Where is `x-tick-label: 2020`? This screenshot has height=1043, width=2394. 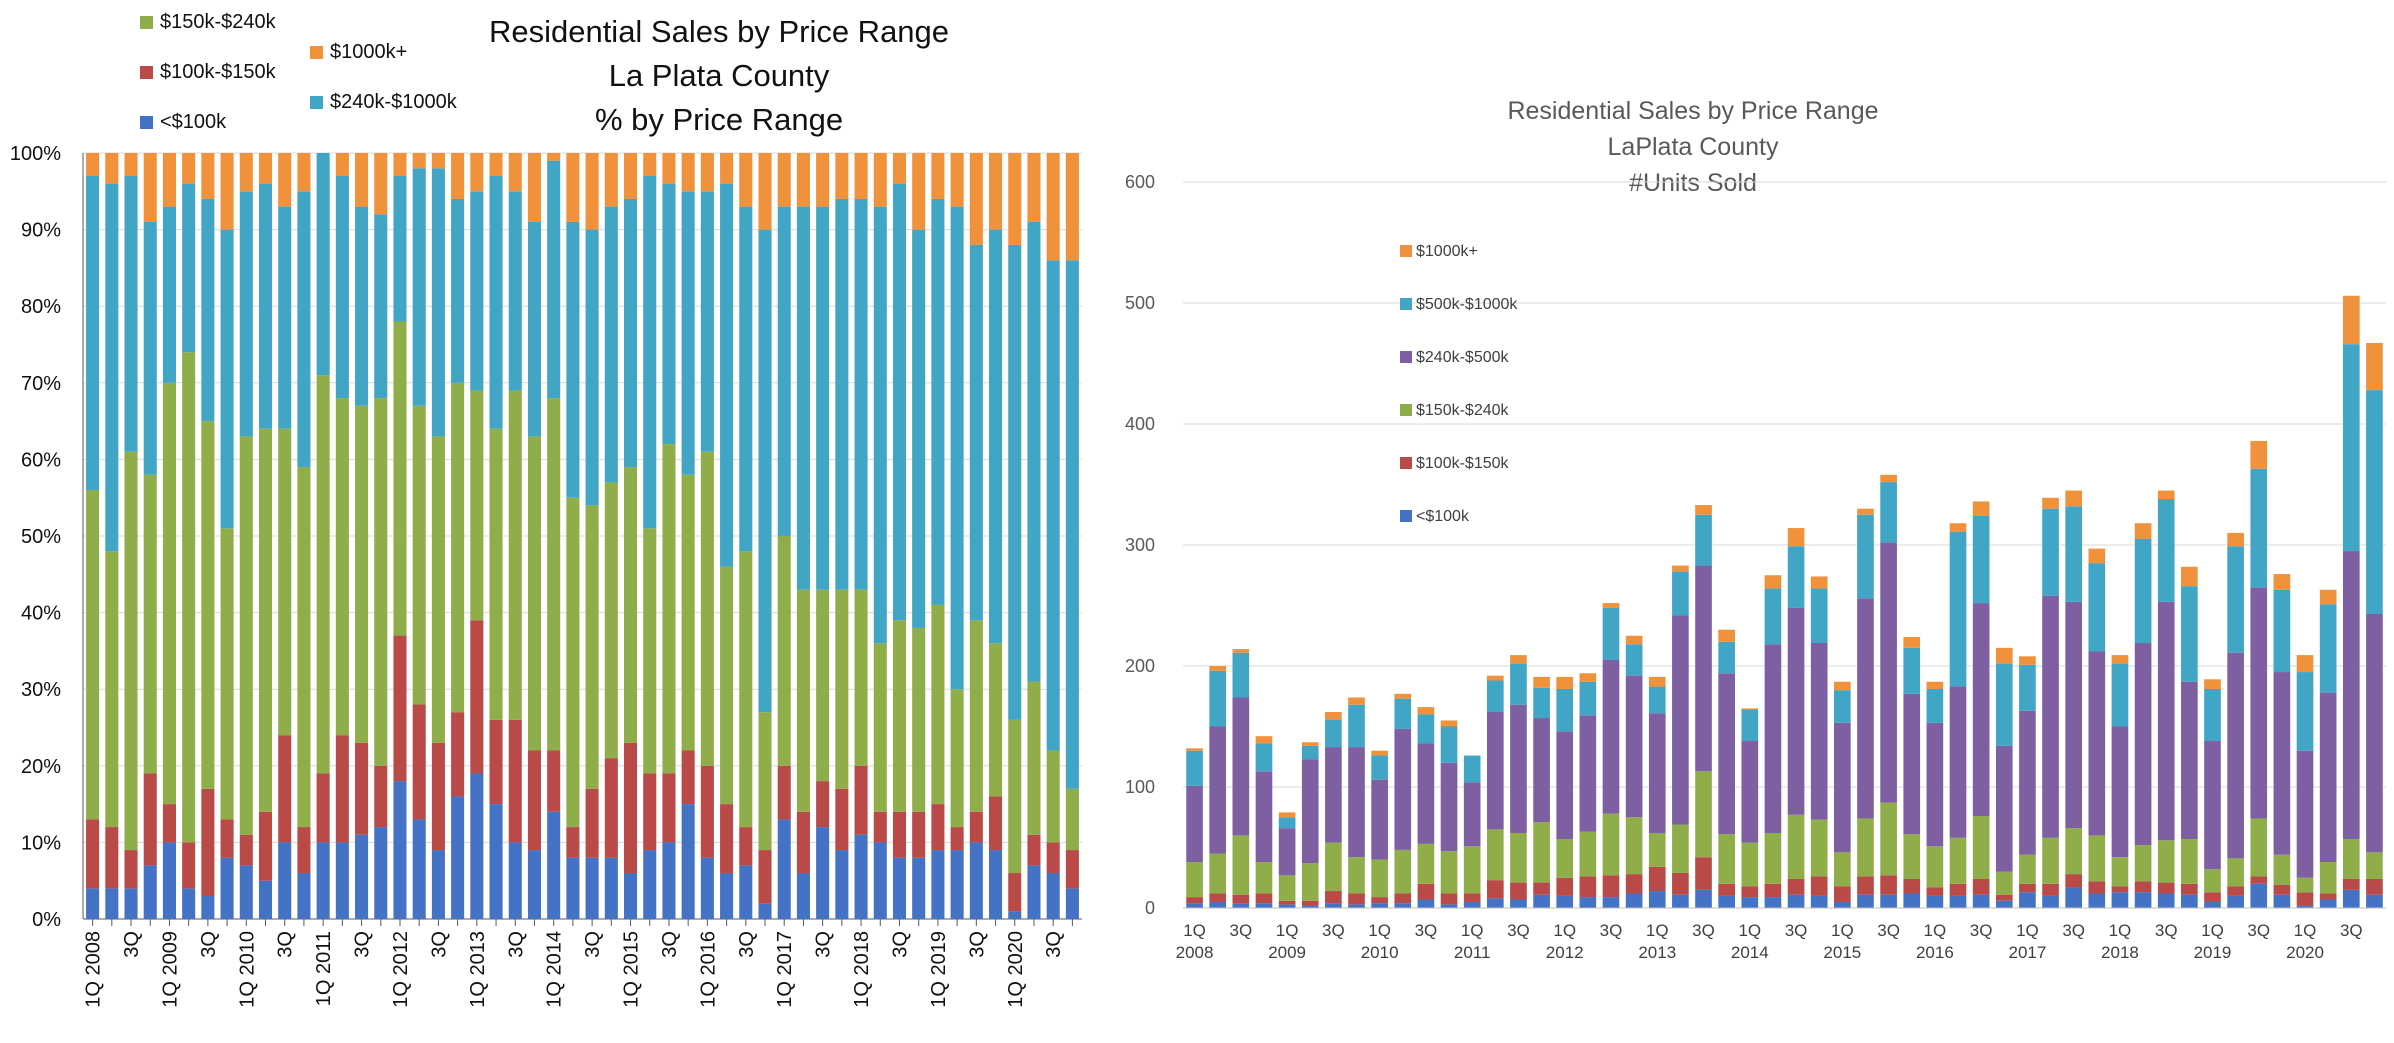
x-tick-label: 2020 is located at coordinates (2305, 952).